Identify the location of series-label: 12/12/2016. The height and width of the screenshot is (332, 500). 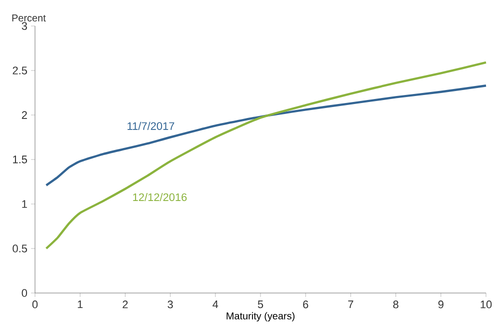
(160, 197).